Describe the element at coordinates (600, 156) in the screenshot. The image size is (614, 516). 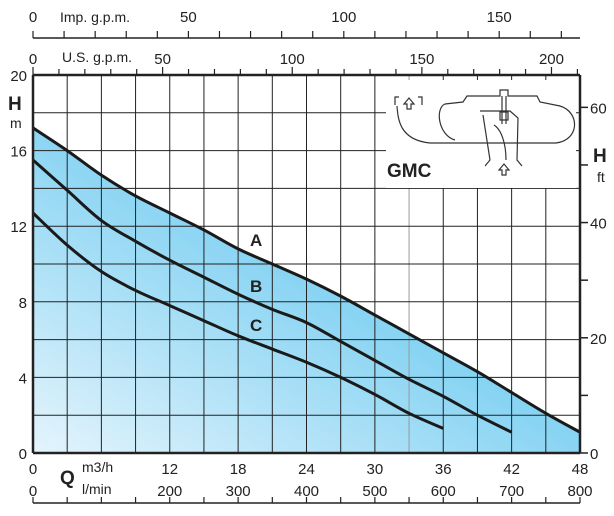
I see `y-axis-right-label: H` at that location.